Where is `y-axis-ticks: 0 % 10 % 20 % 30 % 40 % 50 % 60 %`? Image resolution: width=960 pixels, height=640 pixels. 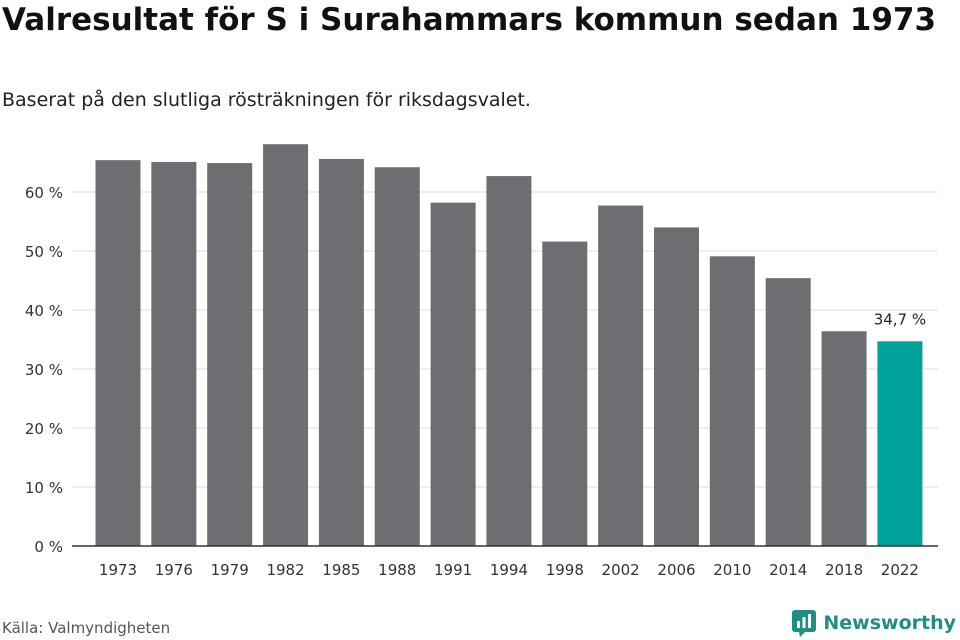 y-axis-ticks: 0 % 10 % 20 % 30 % 40 % 50 % 60 % is located at coordinates (44, 370).